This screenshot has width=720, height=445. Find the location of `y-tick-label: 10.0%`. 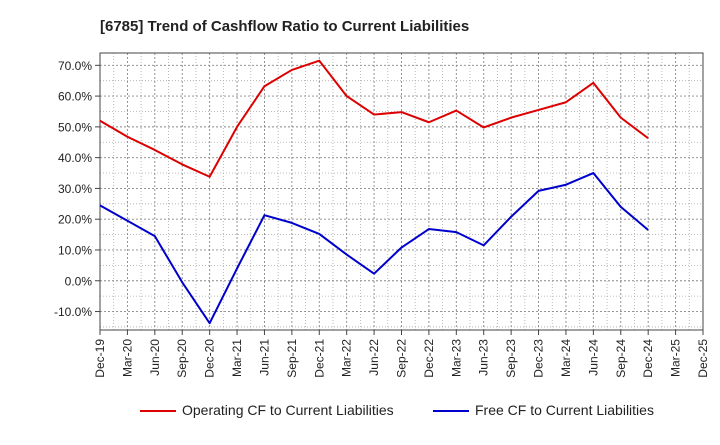

y-tick-label: 10.0% is located at coordinates (75, 250).